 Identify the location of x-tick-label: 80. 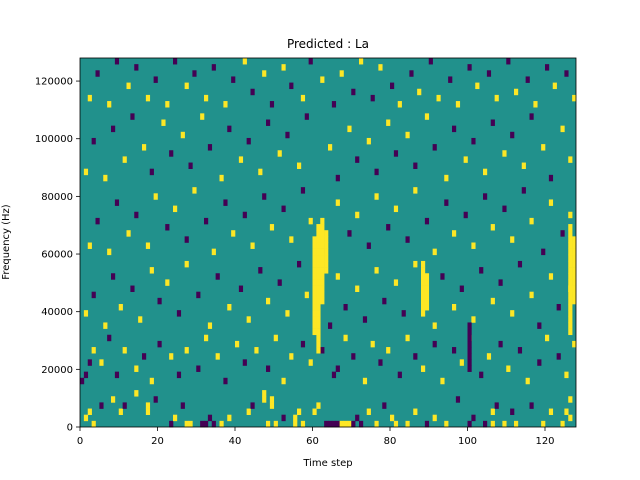
(390, 441).